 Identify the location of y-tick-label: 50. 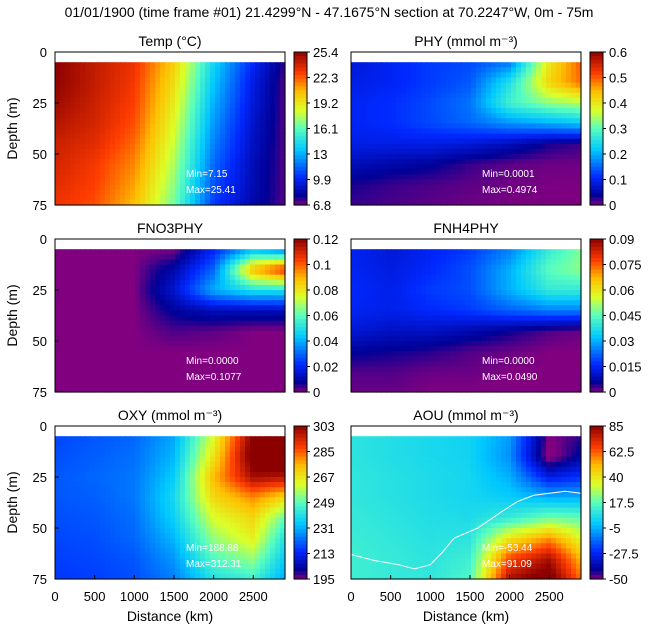
(40, 154).